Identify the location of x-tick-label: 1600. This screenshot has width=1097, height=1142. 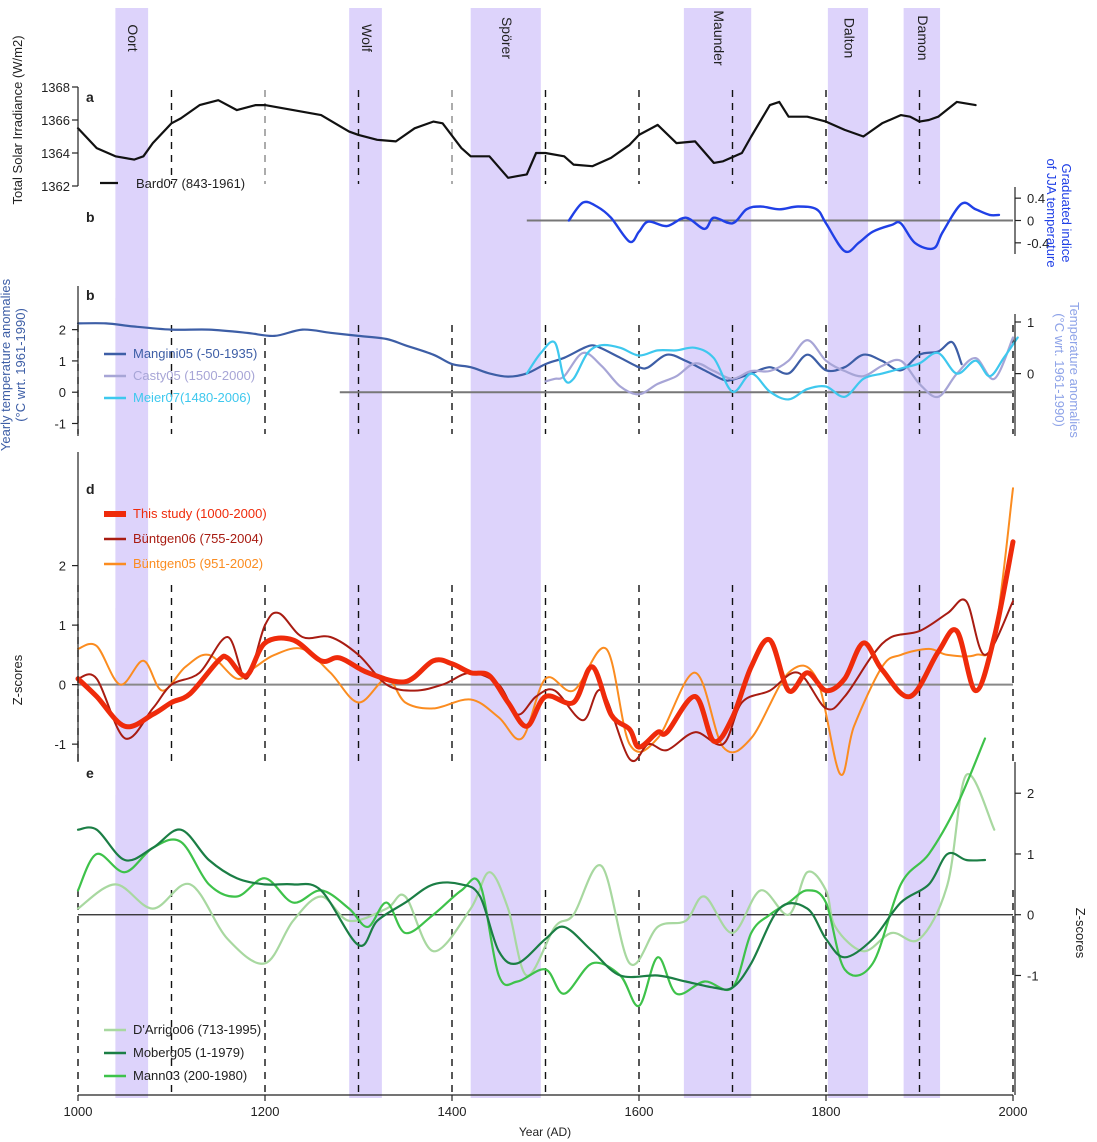
(639, 1111).